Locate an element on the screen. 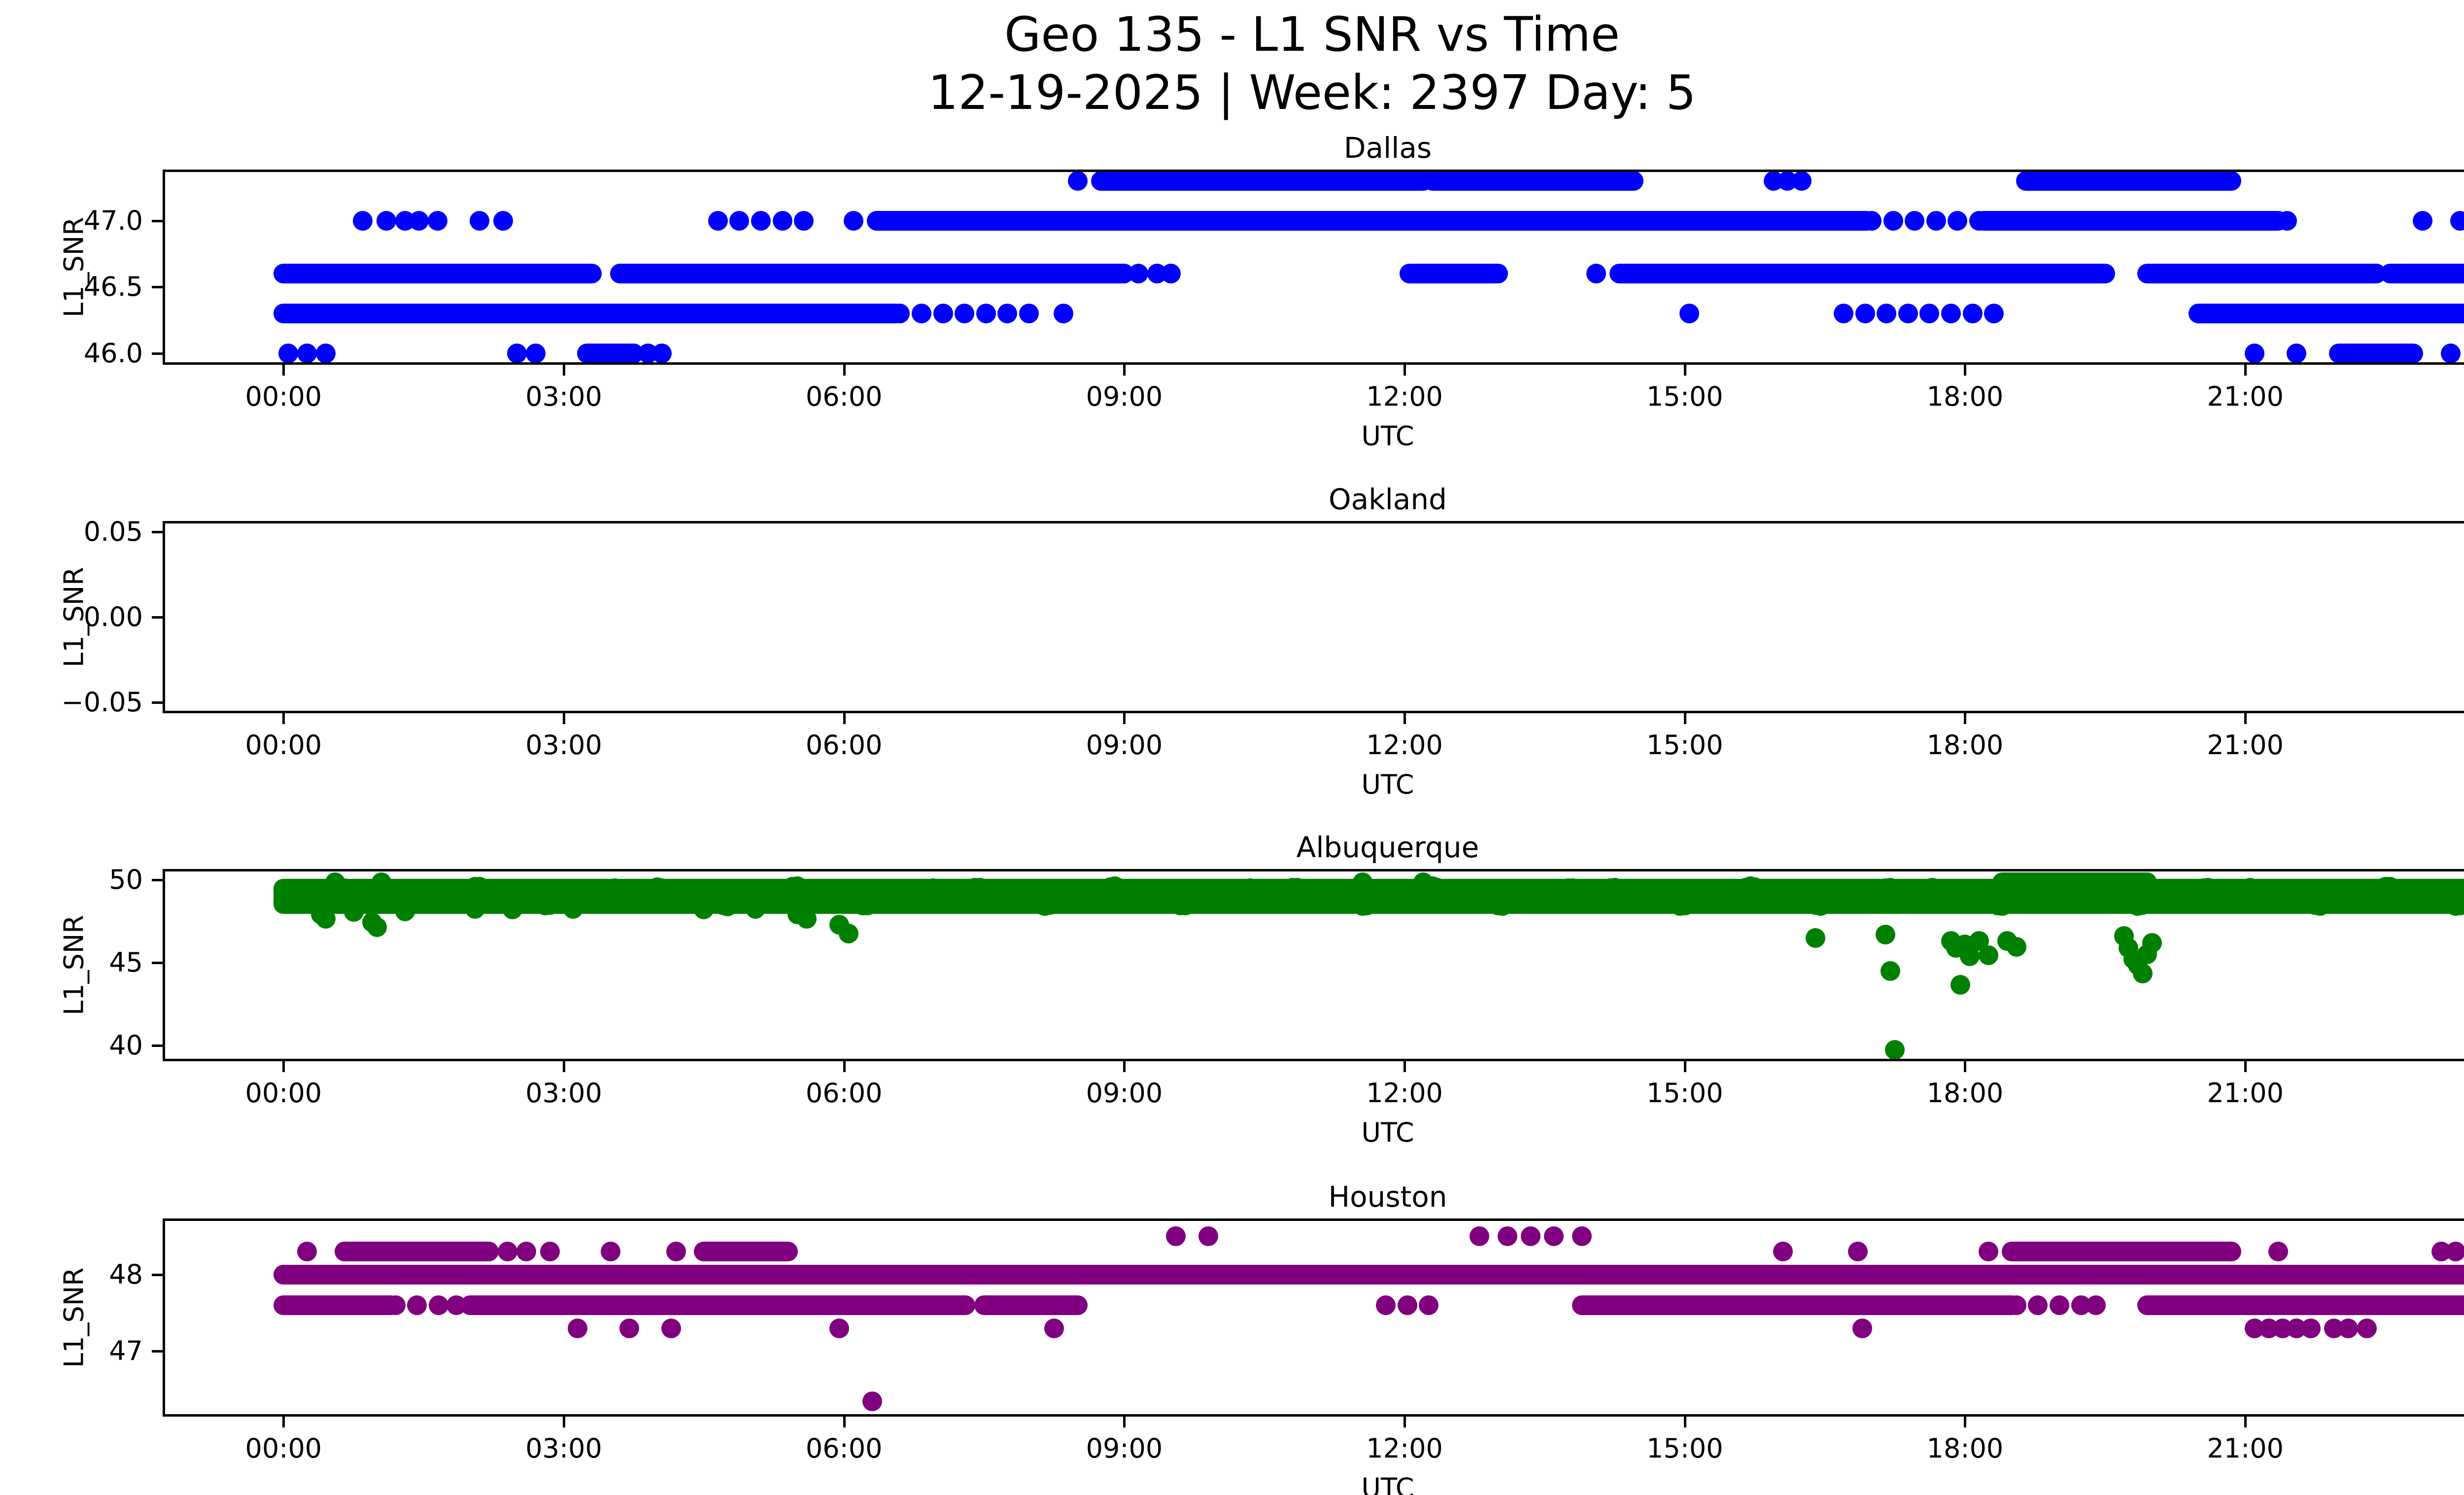 Image resolution: width=2464 pixels, height=1495 pixels. axes-houston is located at coordinates (1313, 1317).